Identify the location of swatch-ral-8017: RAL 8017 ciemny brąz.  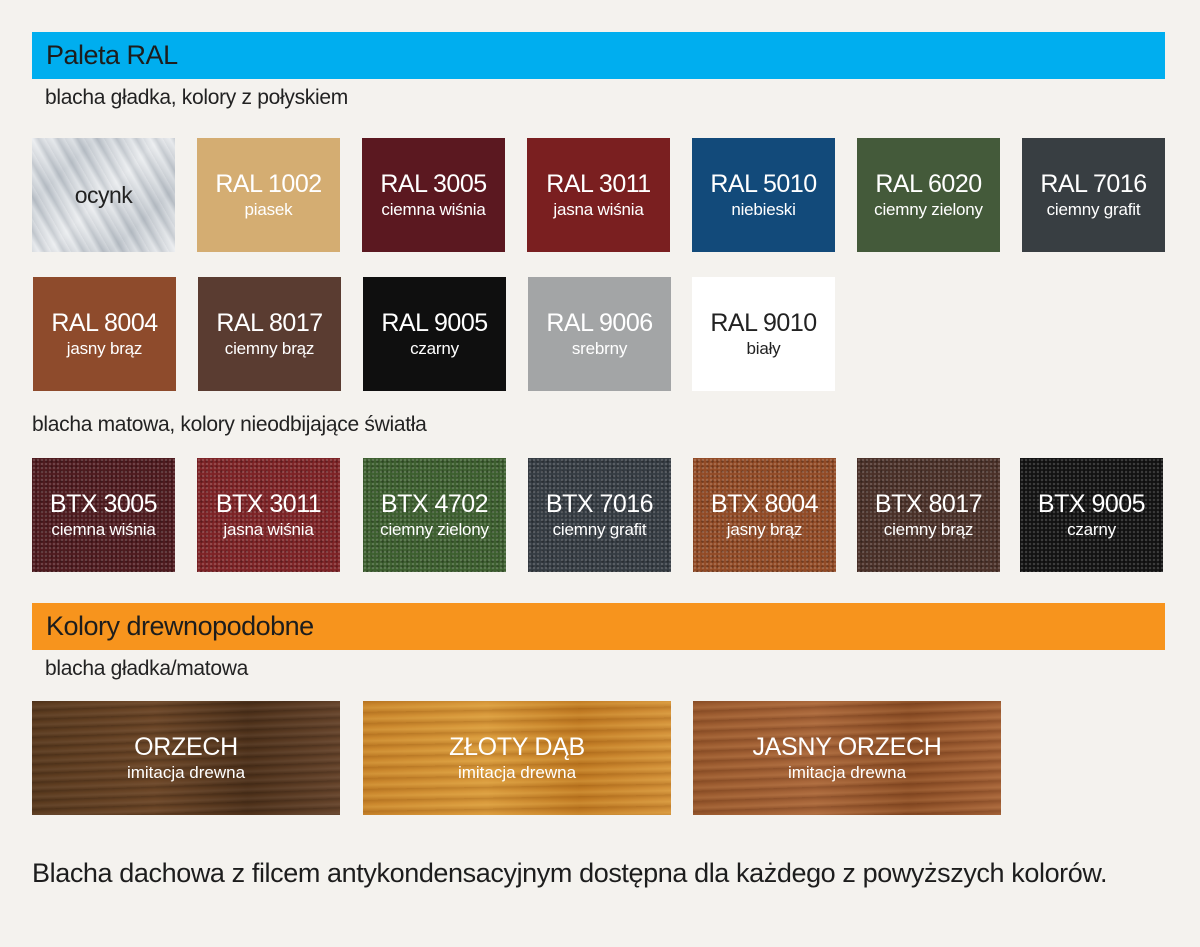
(269, 334).